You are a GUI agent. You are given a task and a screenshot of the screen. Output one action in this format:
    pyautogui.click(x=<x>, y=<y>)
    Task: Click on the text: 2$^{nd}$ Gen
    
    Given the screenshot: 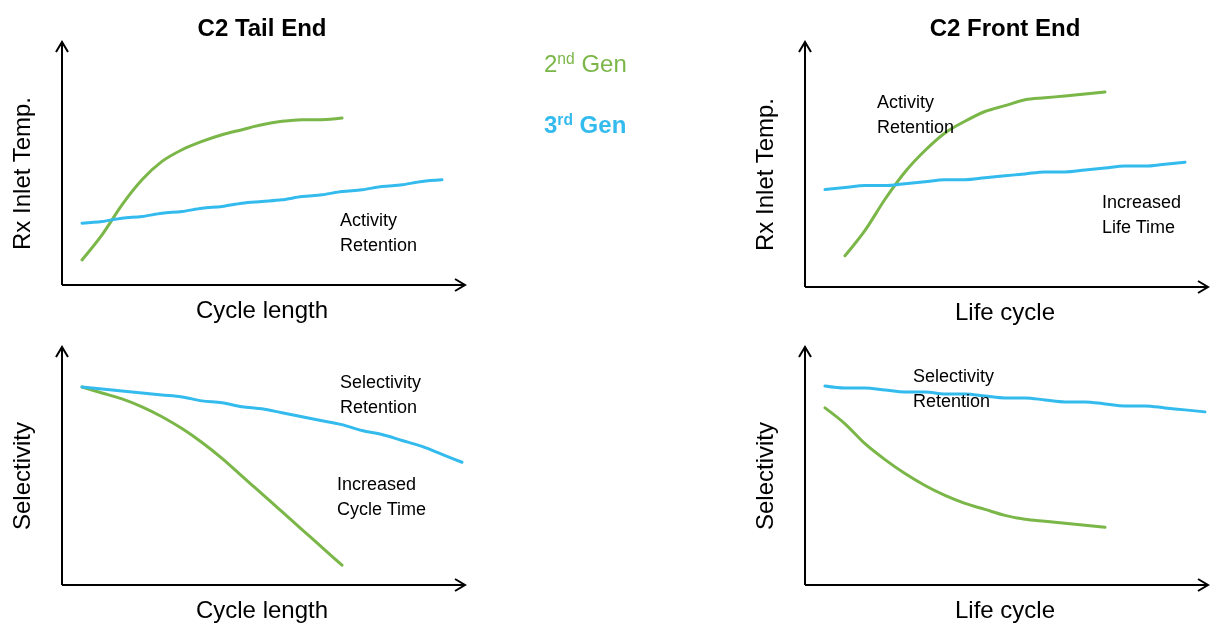 What is the action you would take?
    pyautogui.click(x=585, y=63)
    